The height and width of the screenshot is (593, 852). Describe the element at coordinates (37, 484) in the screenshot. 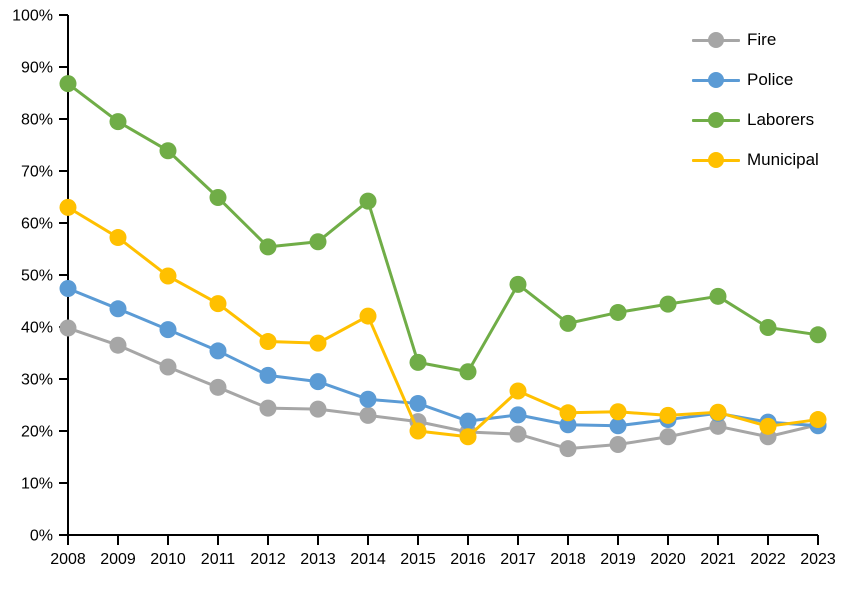

I see `y-axis-tick-label: 10%` at that location.